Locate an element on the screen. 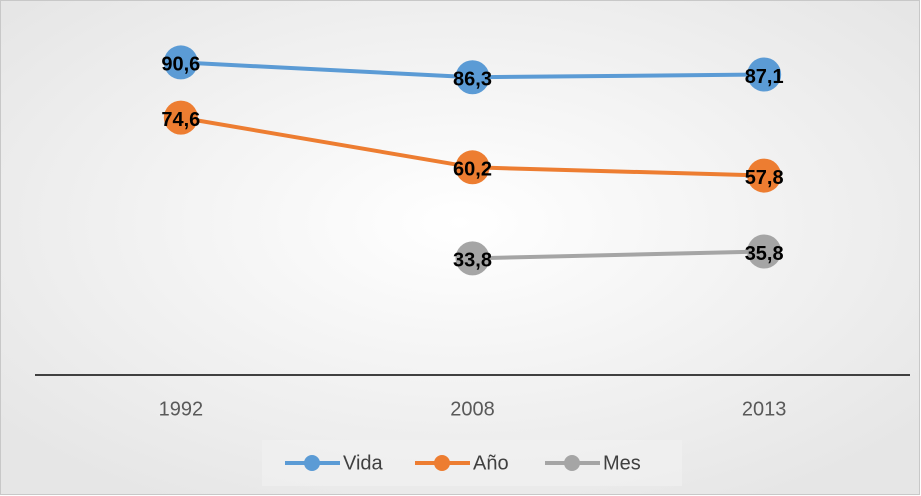  data-label: 35,8 is located at coordinates (764, 254).